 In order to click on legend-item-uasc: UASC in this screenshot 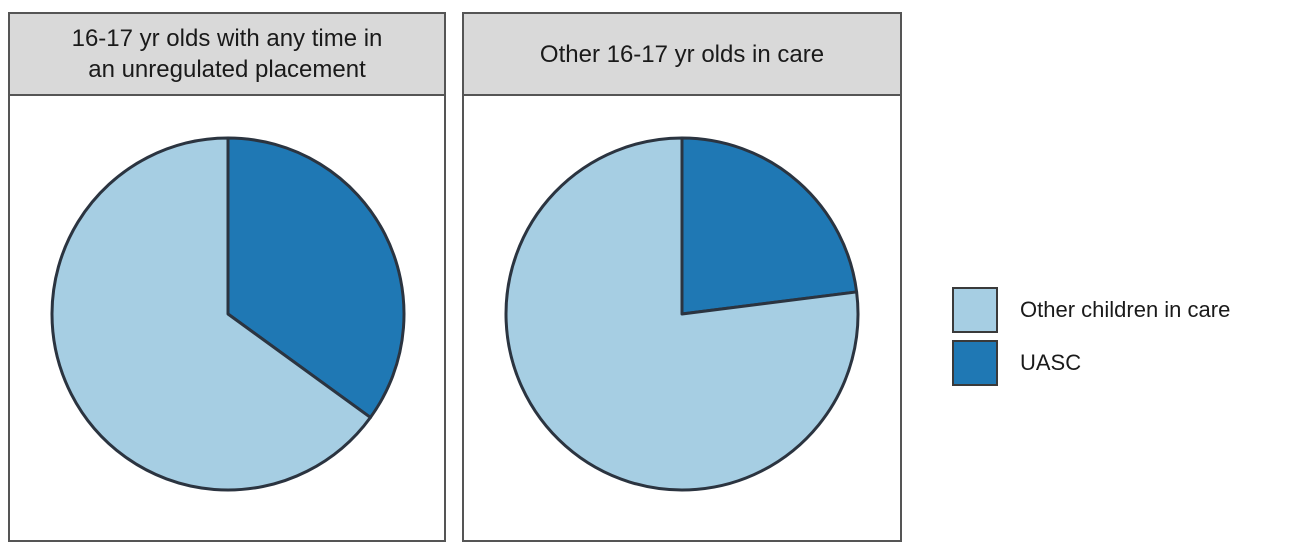, I will do `click(1091, 362)`.